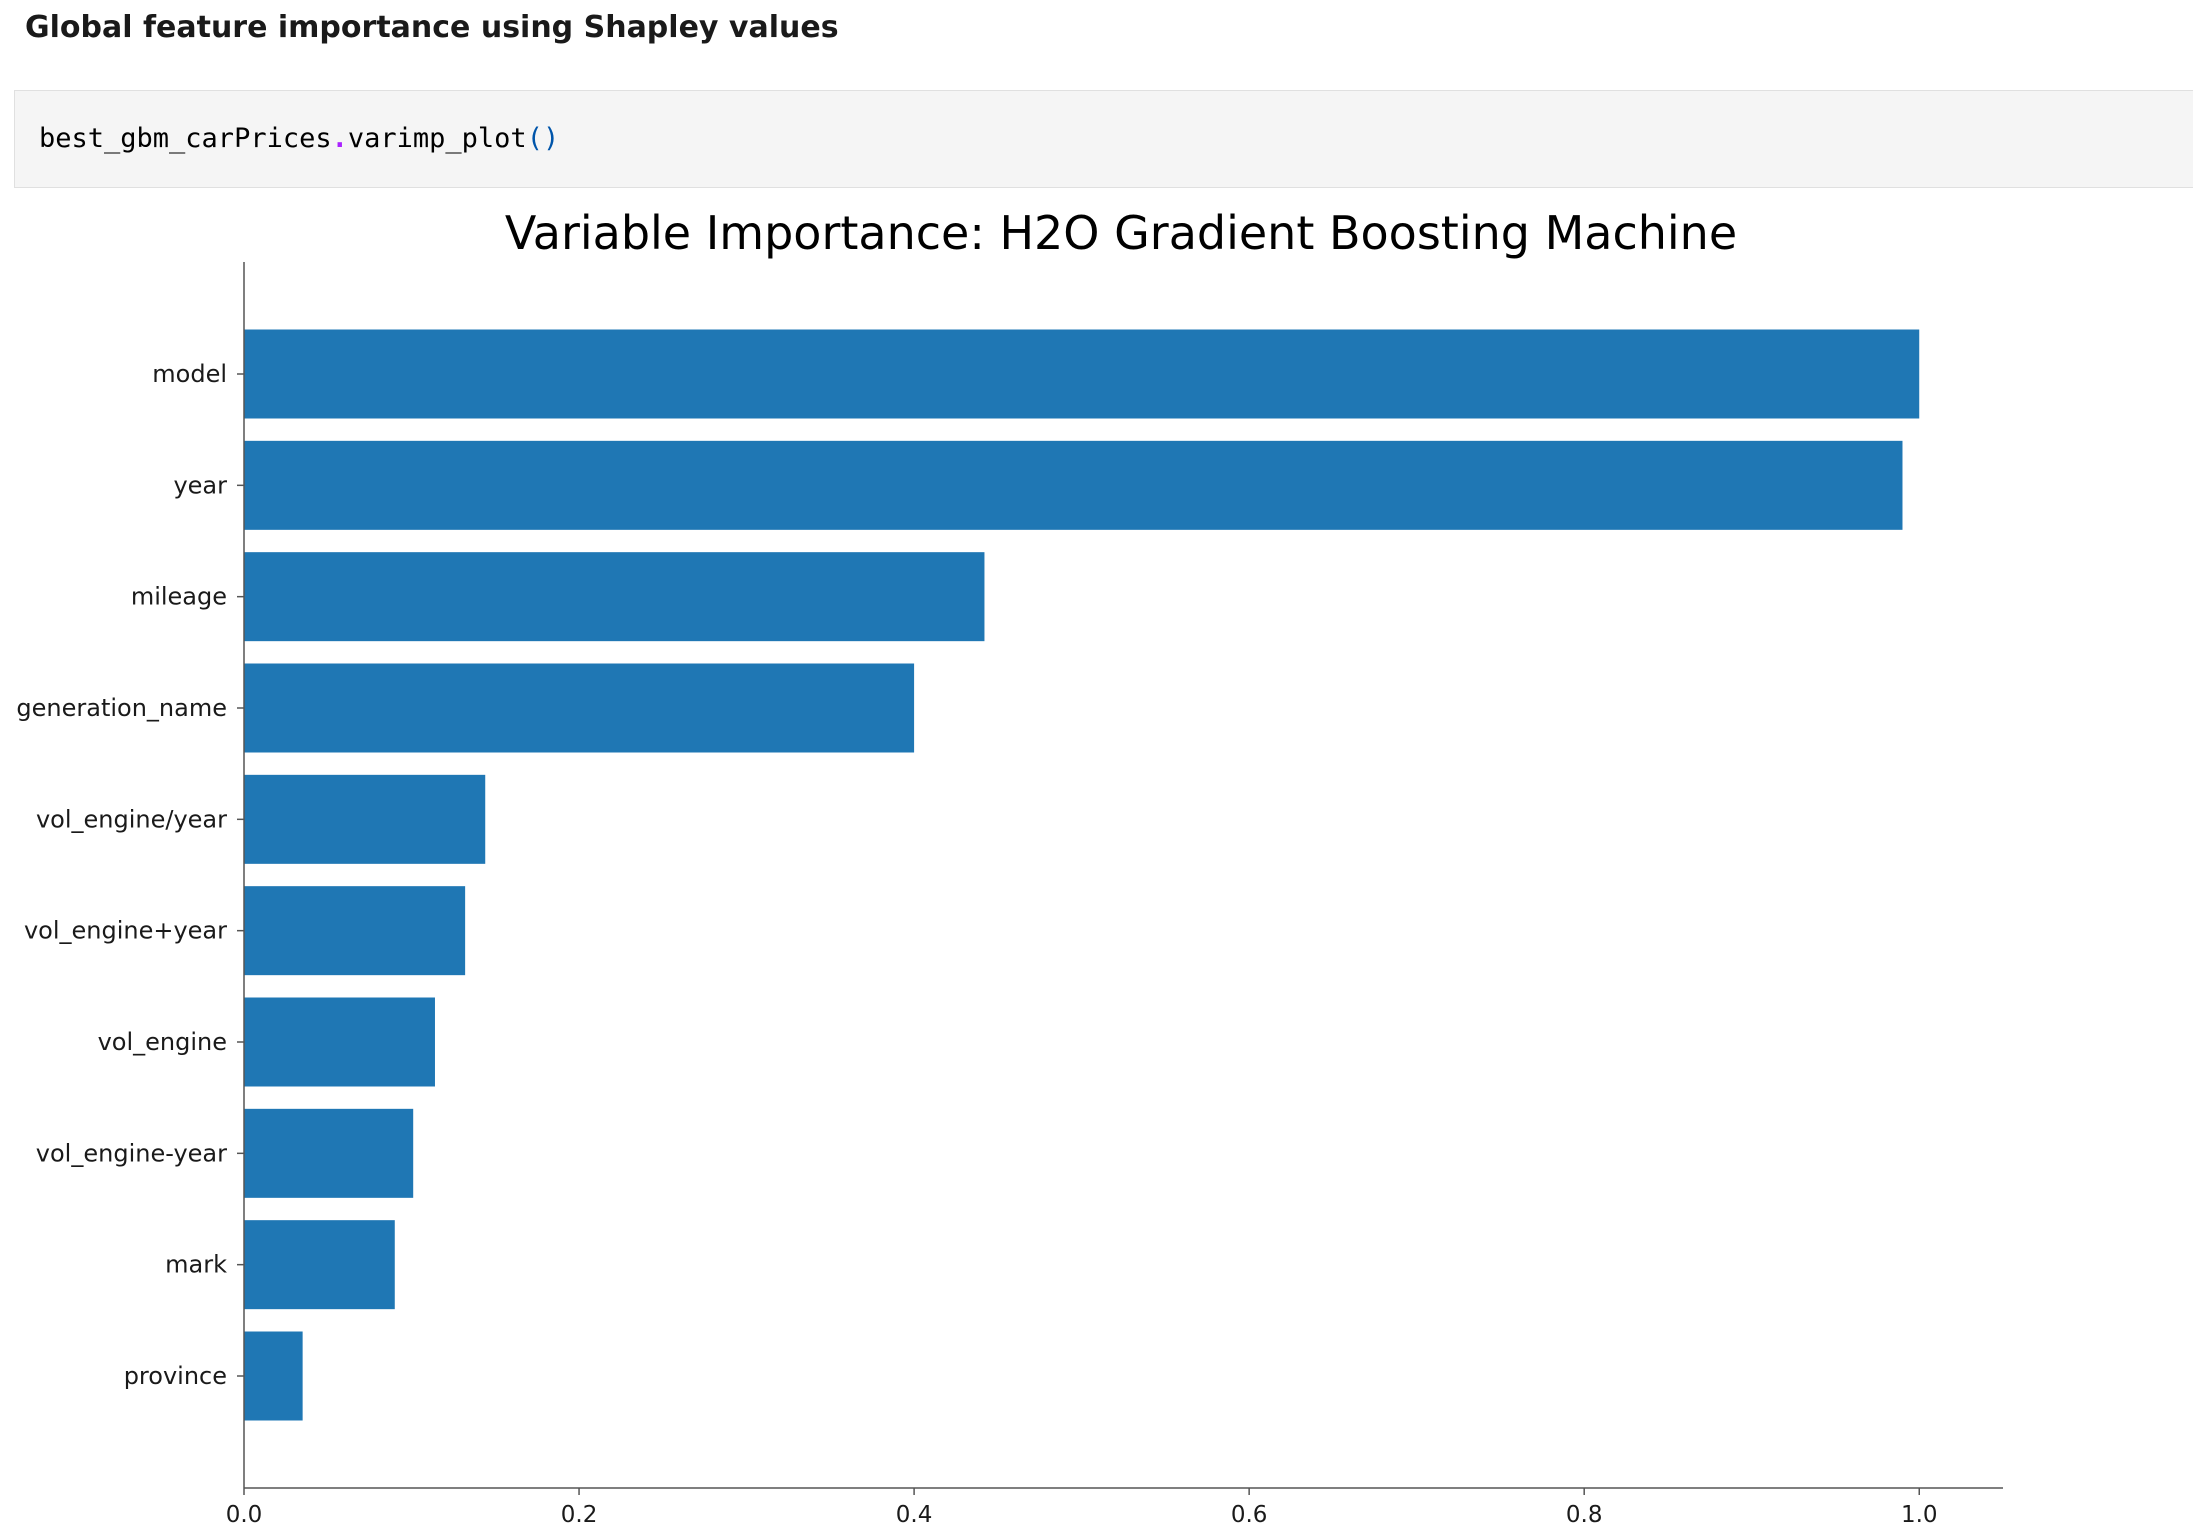  What do you see at coordinates (131, 1153) in the screenshot?
I see `y-tick-label: vol_engine-year` at bounding box center [131, 1153].